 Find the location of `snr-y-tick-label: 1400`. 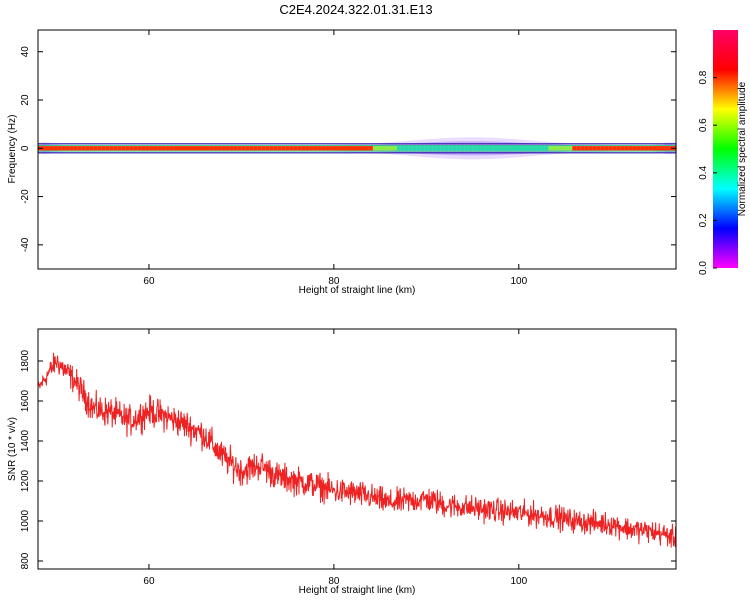

snr-y-tick-label: 1400 is located at coordinates (25, 440).